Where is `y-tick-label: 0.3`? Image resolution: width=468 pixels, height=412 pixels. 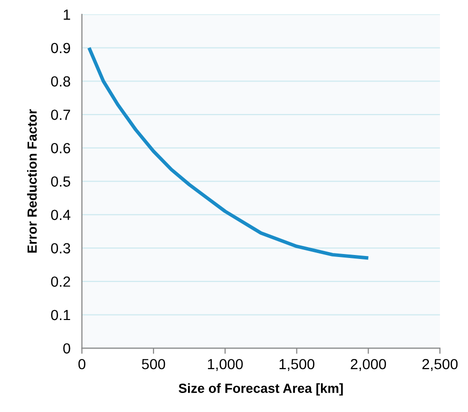 y-tick-label: 0.3 is located at coordinates (60, 248).